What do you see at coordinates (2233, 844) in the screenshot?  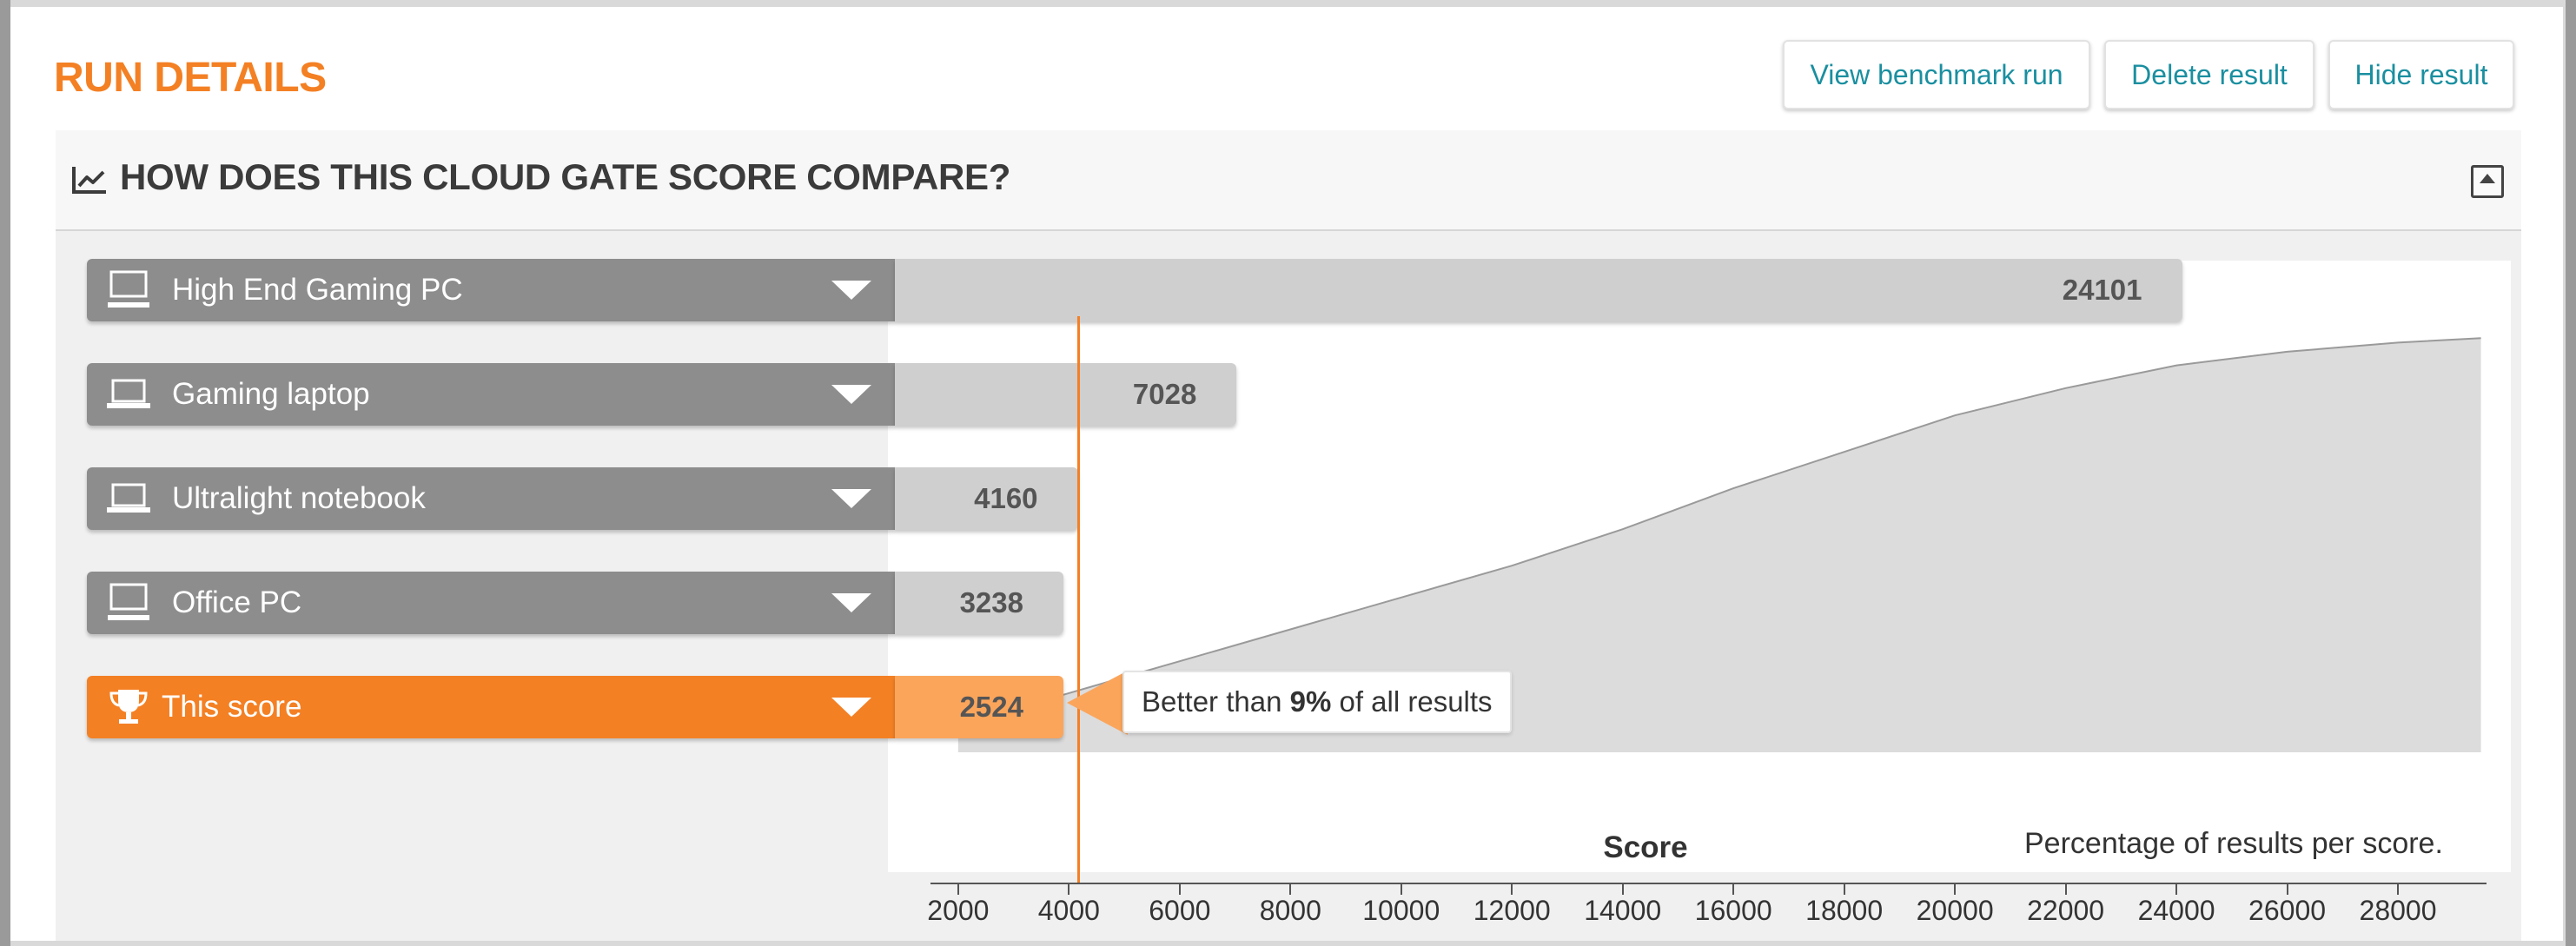 I see `plot-note: Percentage of results per score.` at bounding box center [2233, 844].